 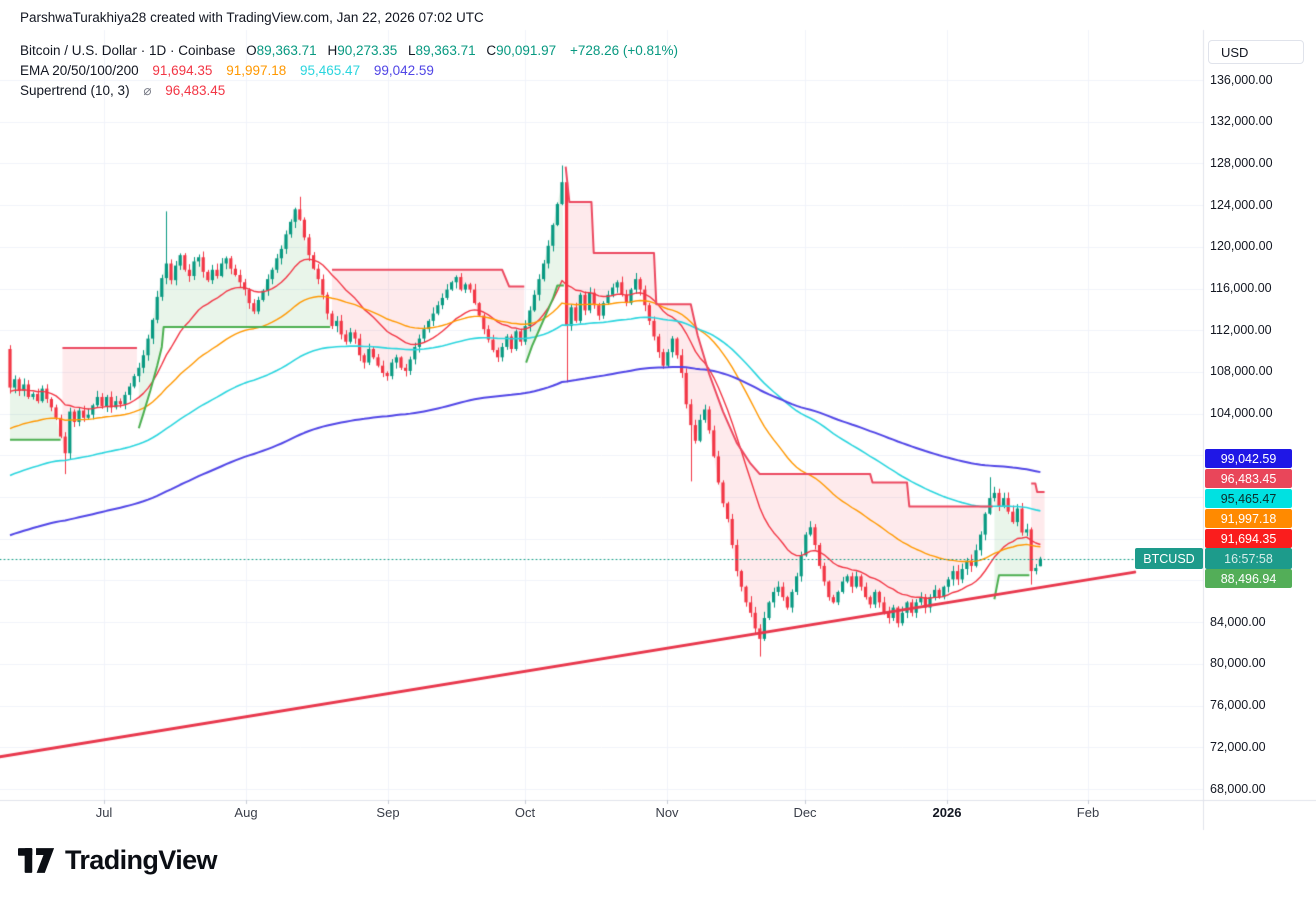 What do you see at coordinates (1248, 559) in the screenshot?
I see `bar-countdown-label: 16:57:58` at bounding box center [1248, 559].